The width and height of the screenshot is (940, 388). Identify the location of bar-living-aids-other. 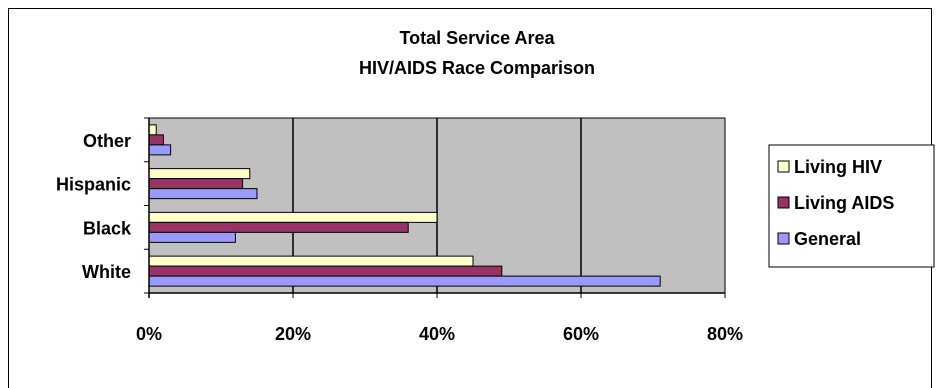
(156, 140).